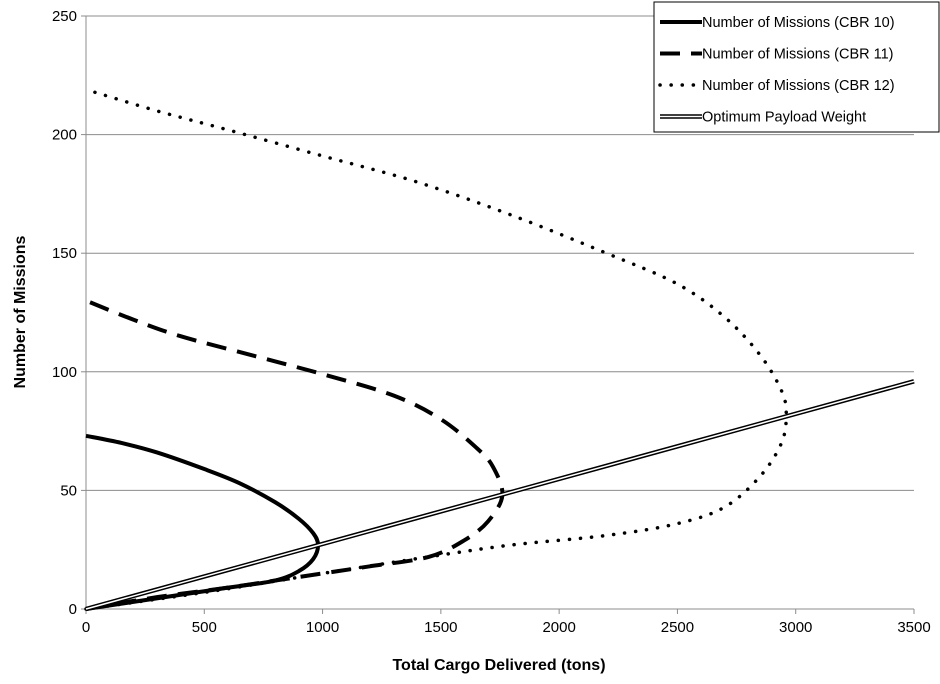 This screenshot has width=940, height=684. Describe the element at coordinates (558, 627) in the screenshot. I see `x-tick-label-2000: 2000` at that location.